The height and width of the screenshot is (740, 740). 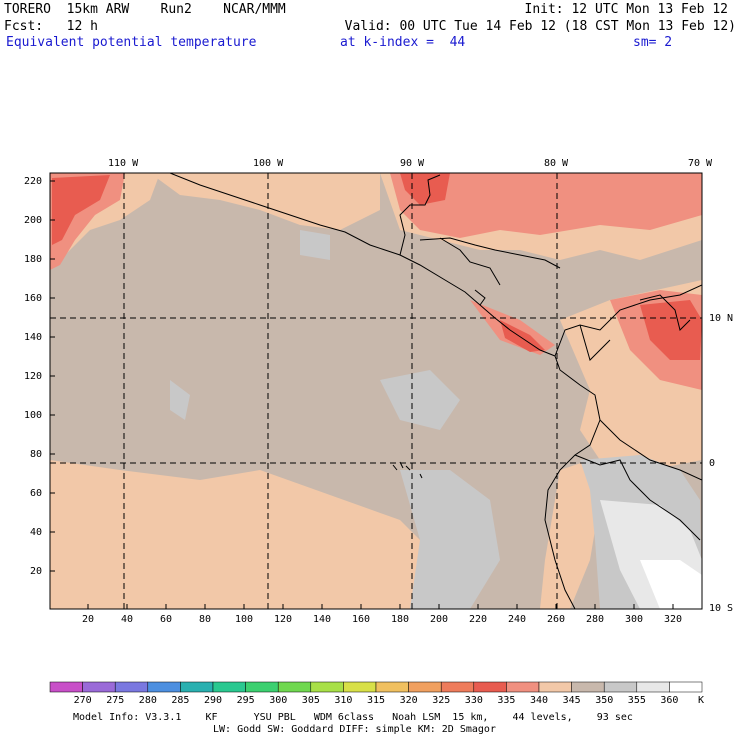 What do you see at coordinates (127, 619) in the screenshot?
I see `x-tick-label: 40` at bounding box center [127, 619].